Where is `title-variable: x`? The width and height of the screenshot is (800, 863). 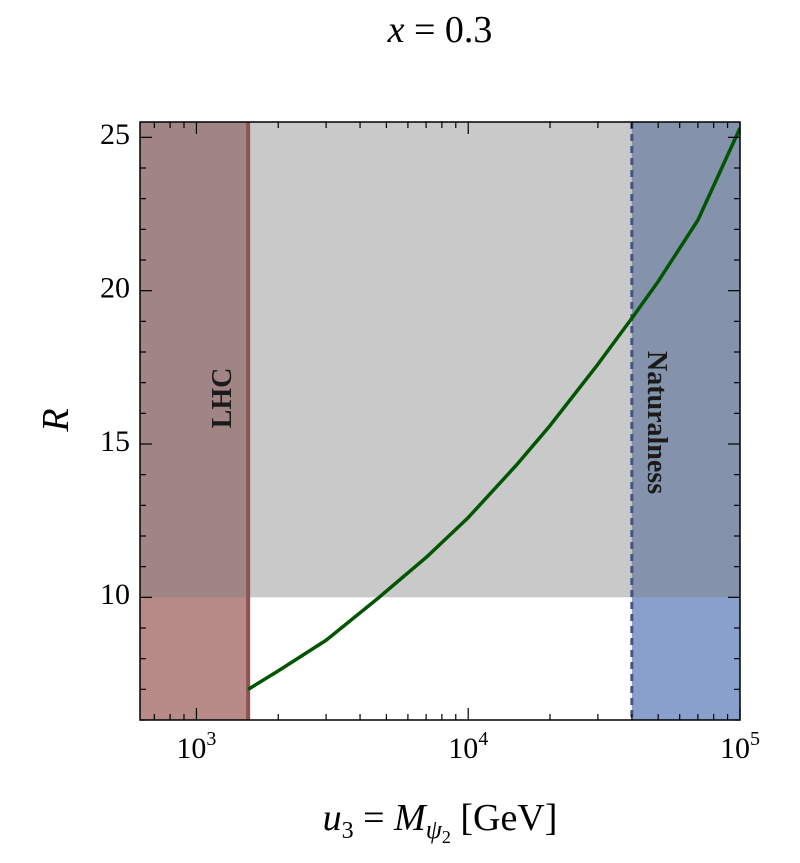 title-variable: x is located at coordinates (396, 30).